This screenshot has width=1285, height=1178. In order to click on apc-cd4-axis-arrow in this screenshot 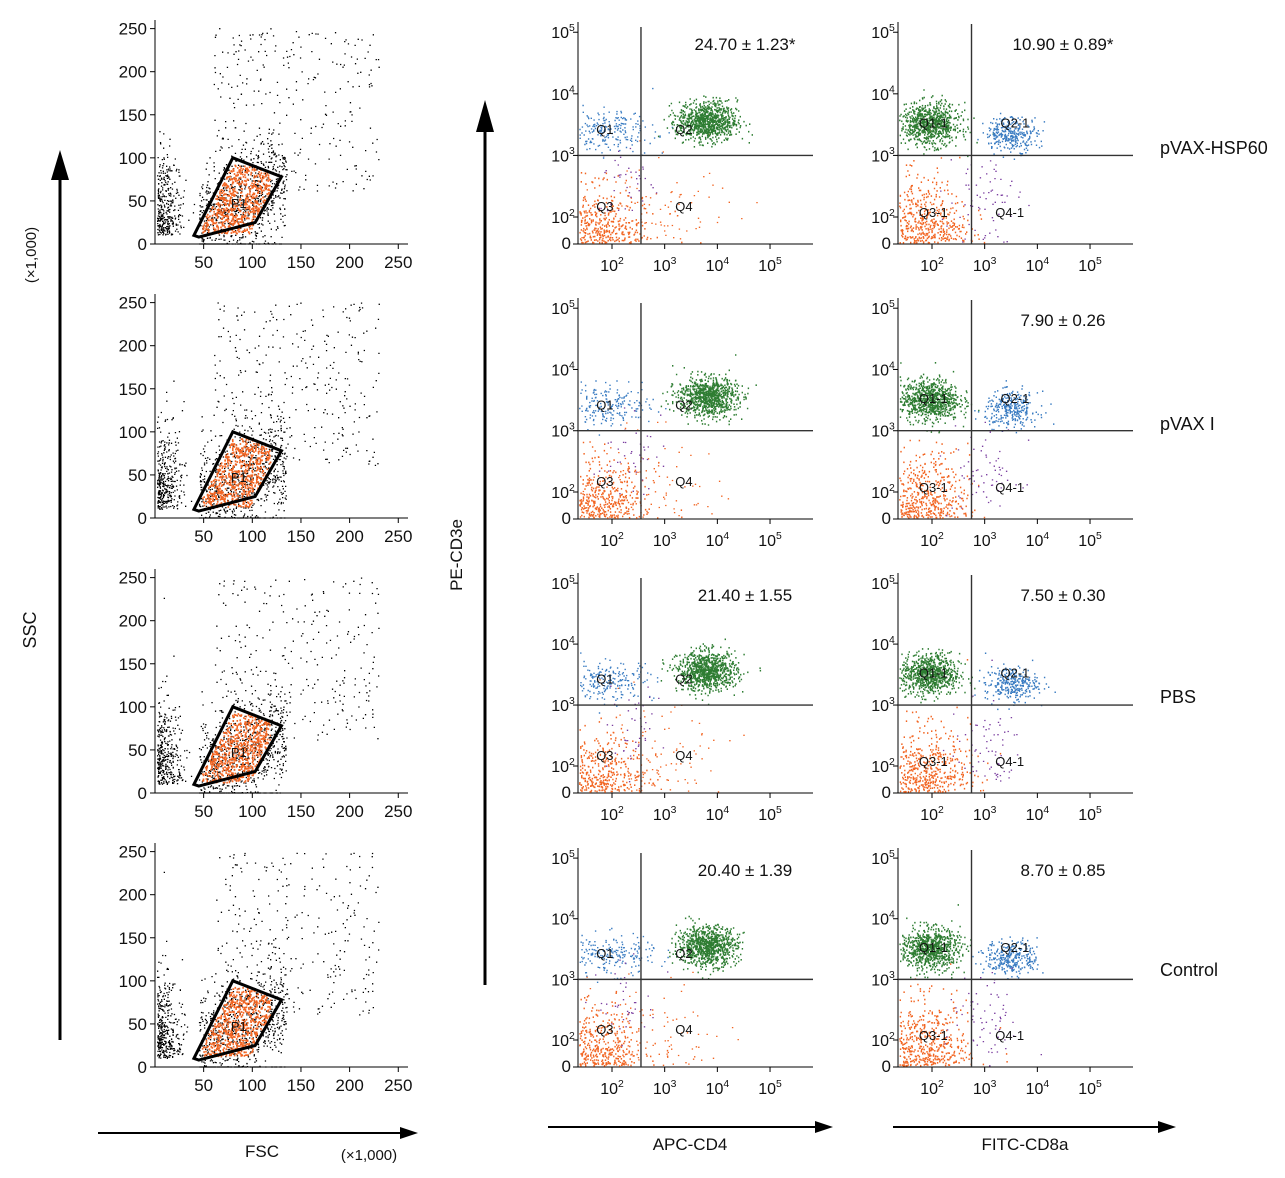, I will do `click(690, 1127)`.